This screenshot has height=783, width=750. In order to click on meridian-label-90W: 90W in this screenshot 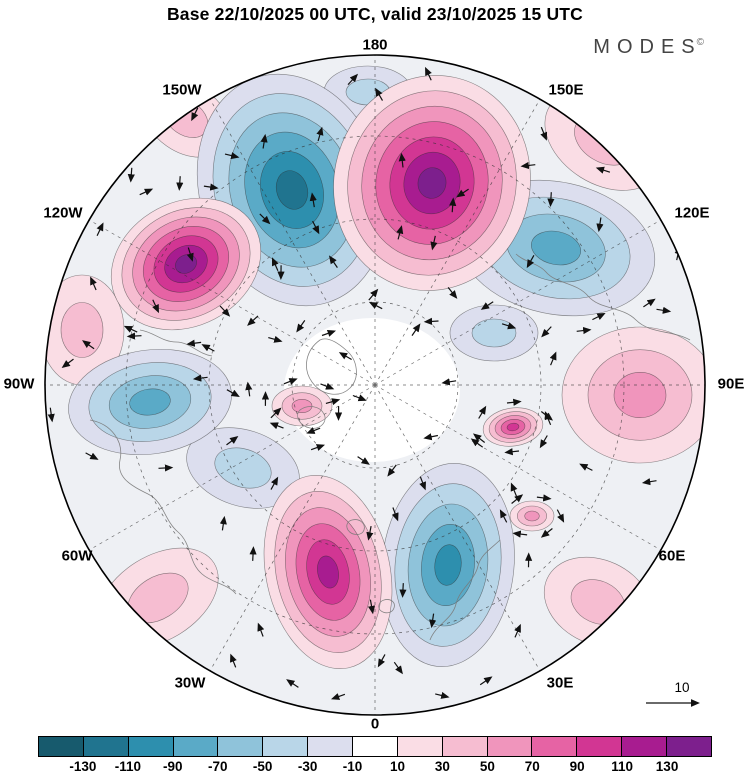, I will do `click(19, 384)`.